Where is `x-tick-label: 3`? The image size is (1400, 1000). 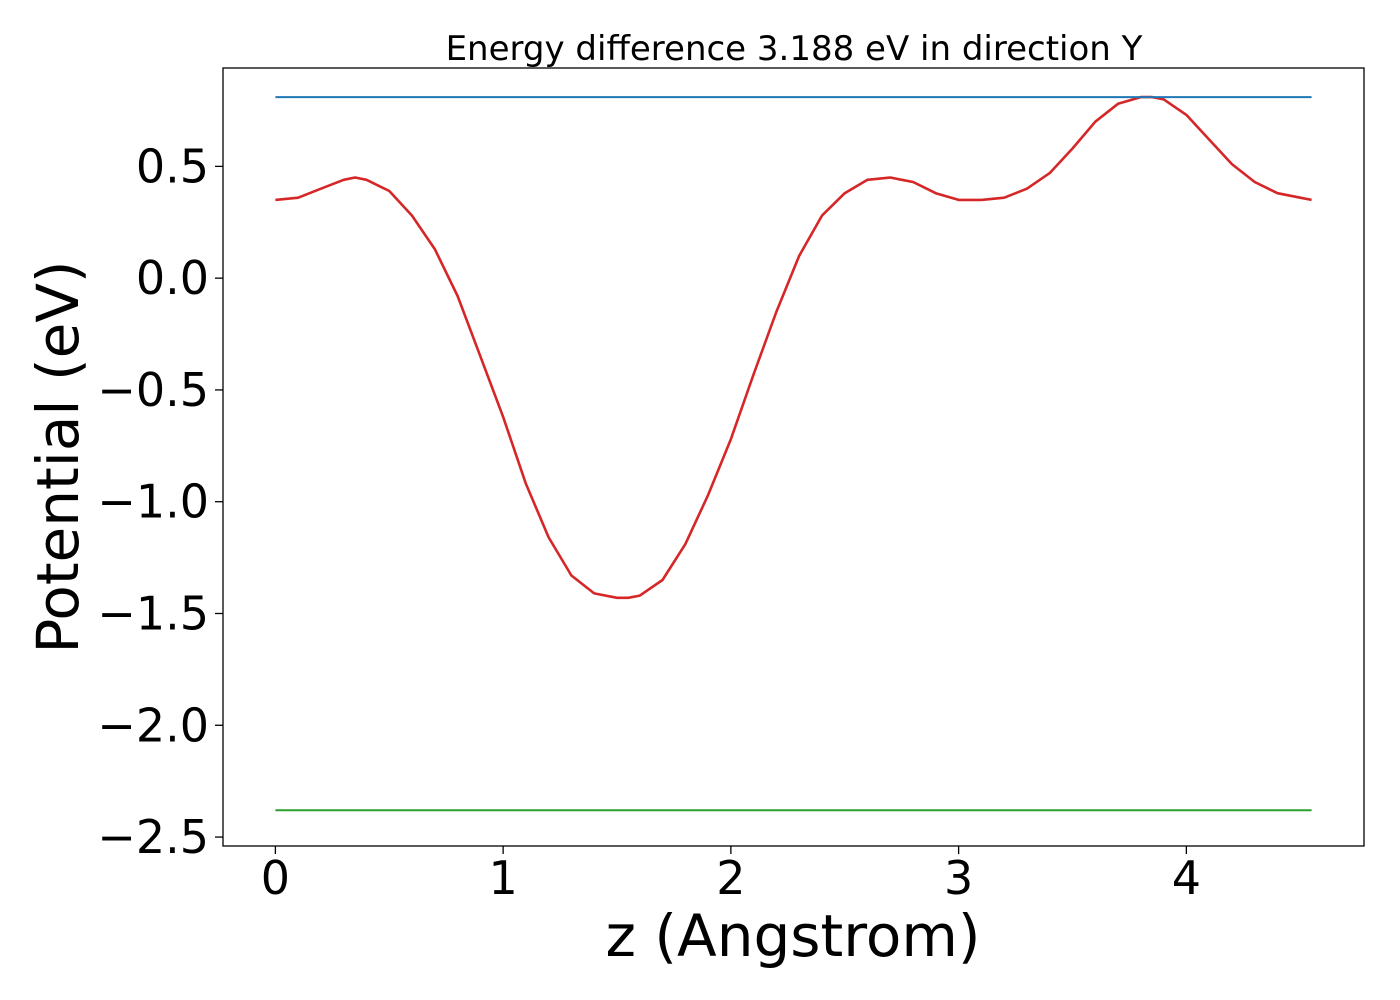
x-tick-label: 3 is located at coordinates (958, 878).